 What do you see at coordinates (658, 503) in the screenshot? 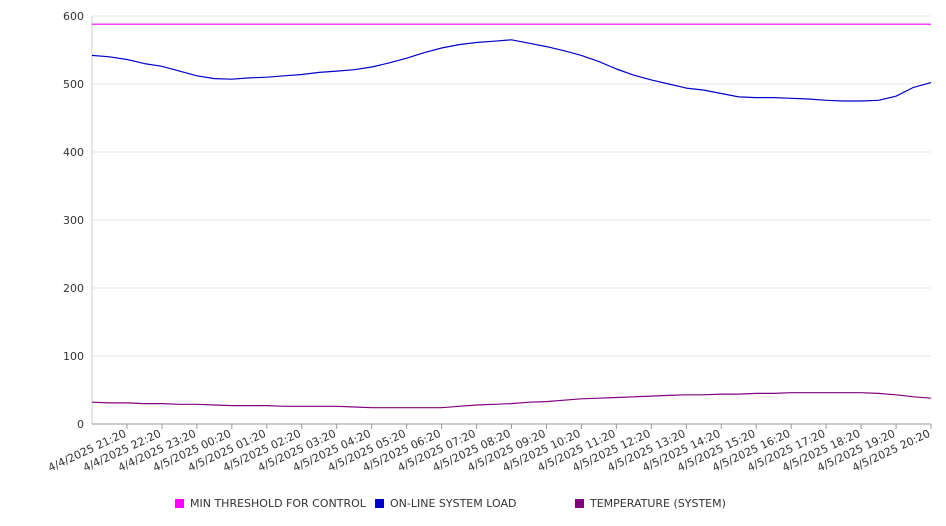
I see `legend-label-temperature: TEMPERATURE (SYSTEM)` at bounding box center [658, 503].